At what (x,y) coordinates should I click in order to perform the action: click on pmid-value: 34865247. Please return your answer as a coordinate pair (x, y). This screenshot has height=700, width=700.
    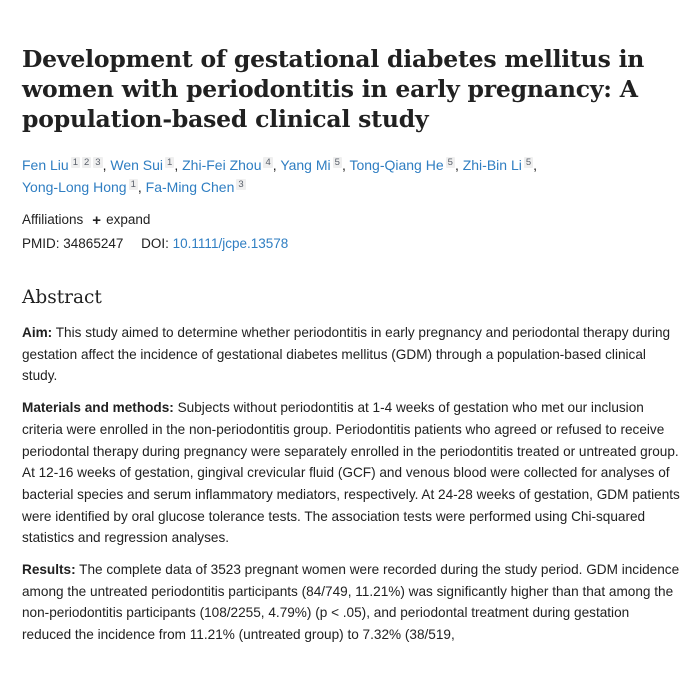
    Looking at the image, I should click on (93, 243).